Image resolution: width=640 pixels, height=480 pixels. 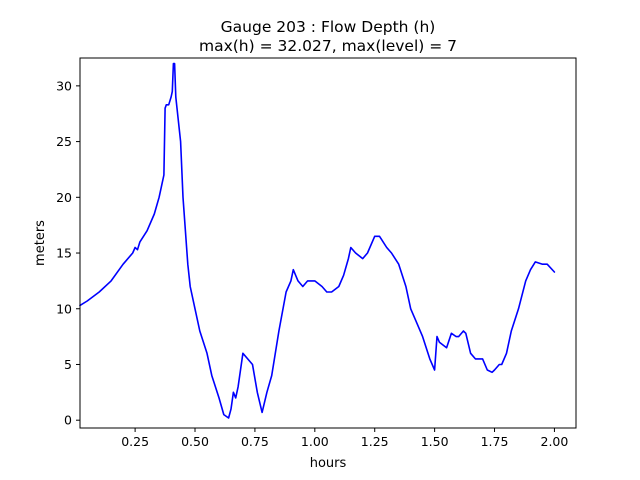 What do you see at coordinates (328, 463) in the screenshot?
I see `x-axis-label: hours` at bounding box center [328, 463].